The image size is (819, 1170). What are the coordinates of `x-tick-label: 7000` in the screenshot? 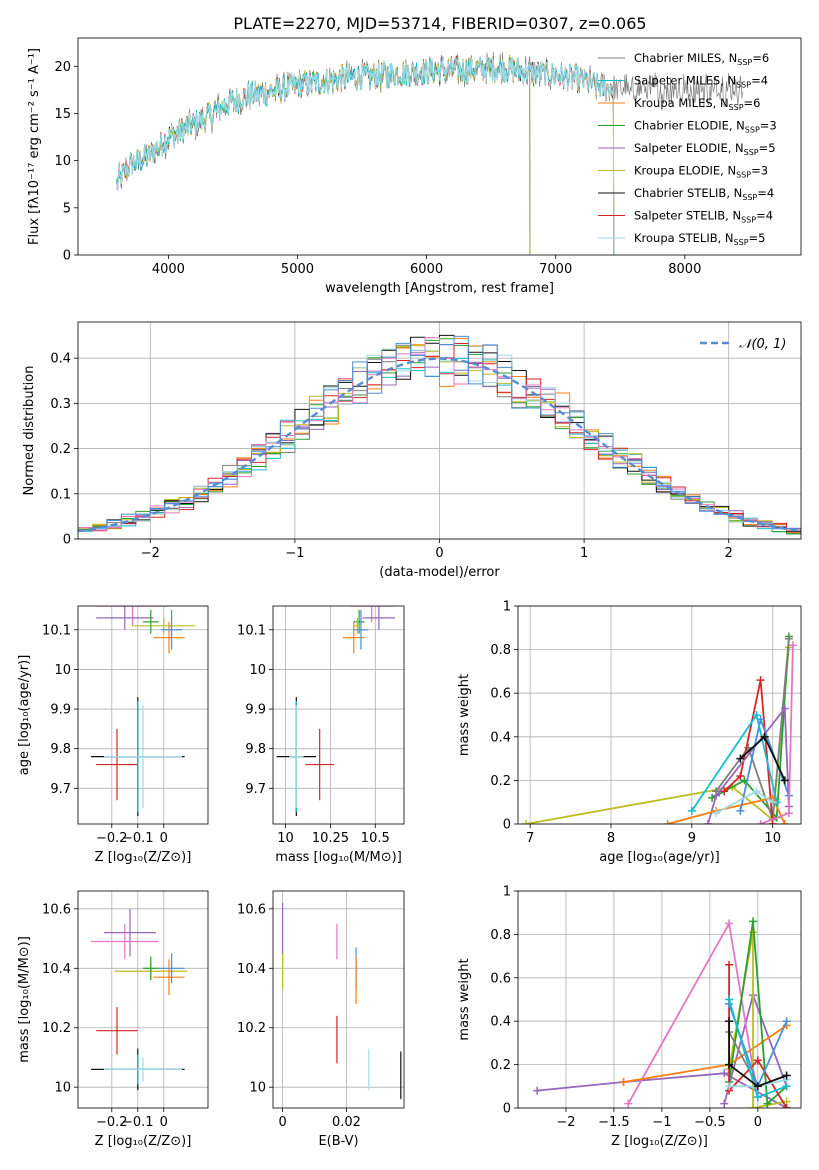 It's located at (555, 269).